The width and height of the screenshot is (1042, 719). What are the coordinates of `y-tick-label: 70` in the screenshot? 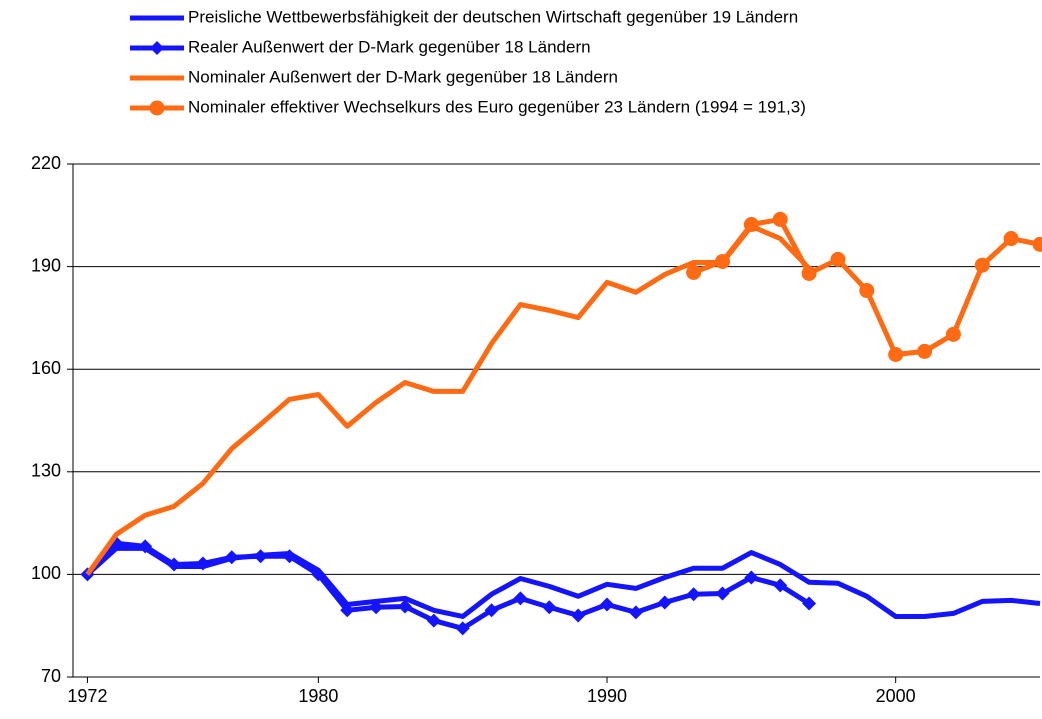 It's located at (51, 676).